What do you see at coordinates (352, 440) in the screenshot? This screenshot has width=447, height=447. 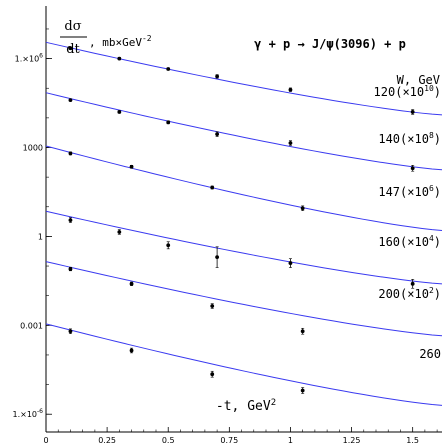 I see `x-tick-label: 1.25` at bounding box center [352, 440].